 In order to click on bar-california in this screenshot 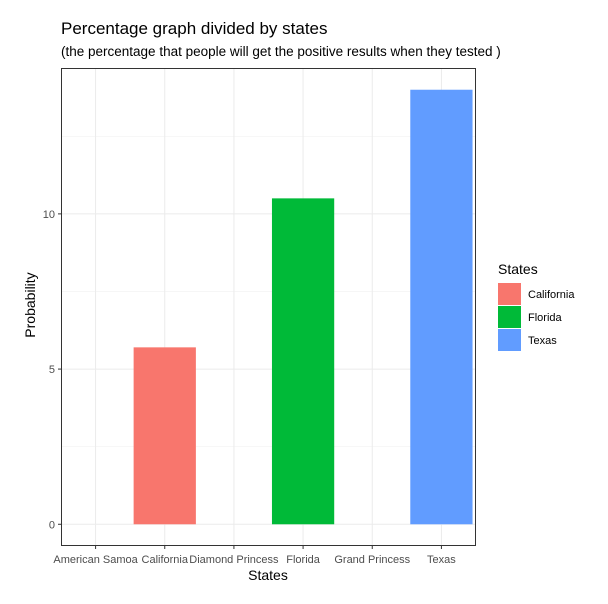, I will do `click(164, 436)`.